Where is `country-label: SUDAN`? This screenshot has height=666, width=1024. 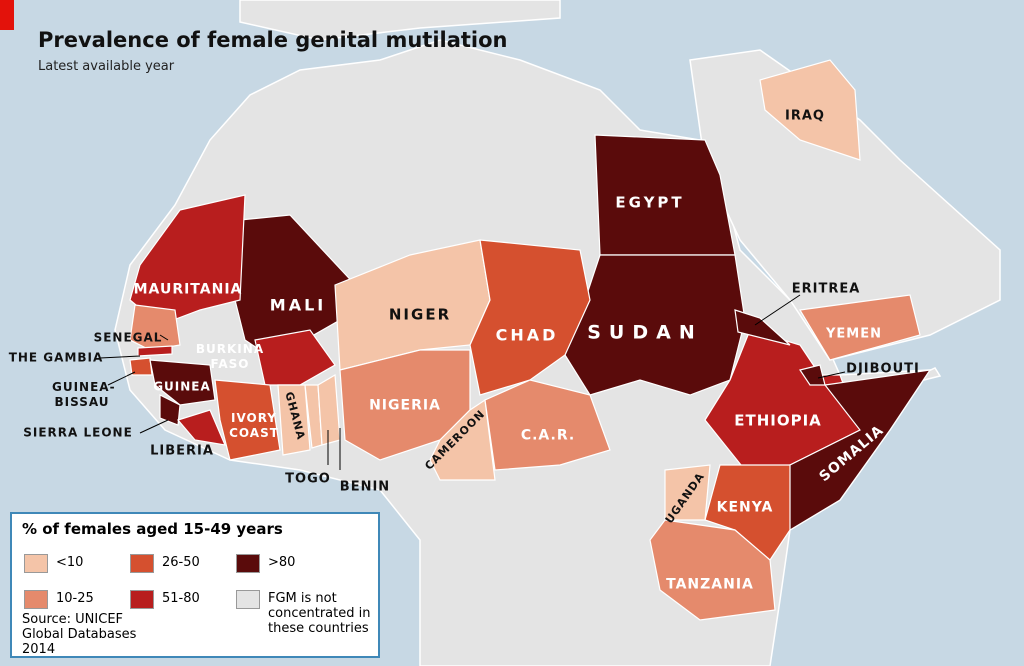 country-label: SUDAN is located at coordinates (645, 332).